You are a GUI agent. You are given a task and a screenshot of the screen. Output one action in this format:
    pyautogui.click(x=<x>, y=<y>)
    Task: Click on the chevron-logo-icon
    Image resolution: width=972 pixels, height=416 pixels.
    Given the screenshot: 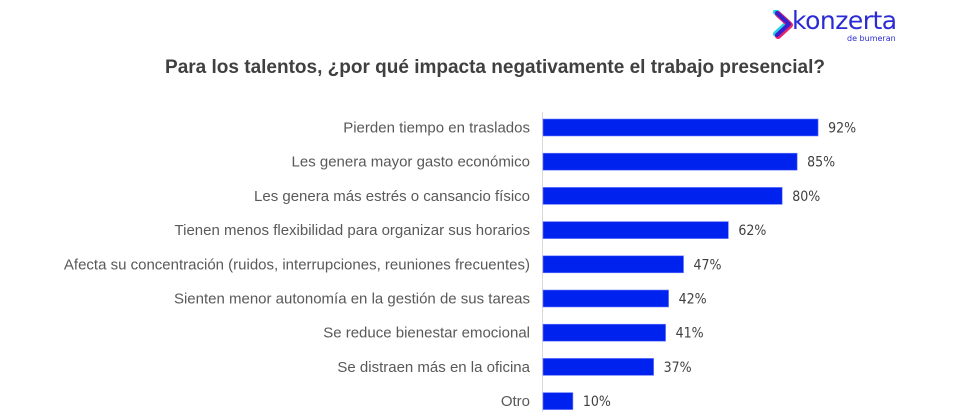 What is the action you would take?
    pyautogui.click(x=783, y=24)
    